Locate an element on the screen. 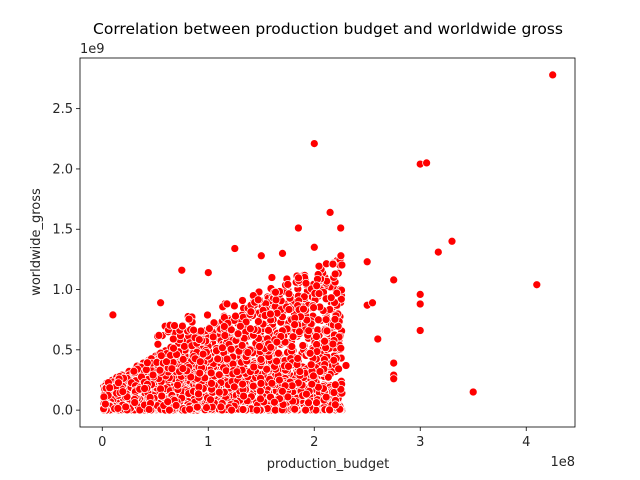  x-tick-label: 1 is located at coordinates (208, 442).